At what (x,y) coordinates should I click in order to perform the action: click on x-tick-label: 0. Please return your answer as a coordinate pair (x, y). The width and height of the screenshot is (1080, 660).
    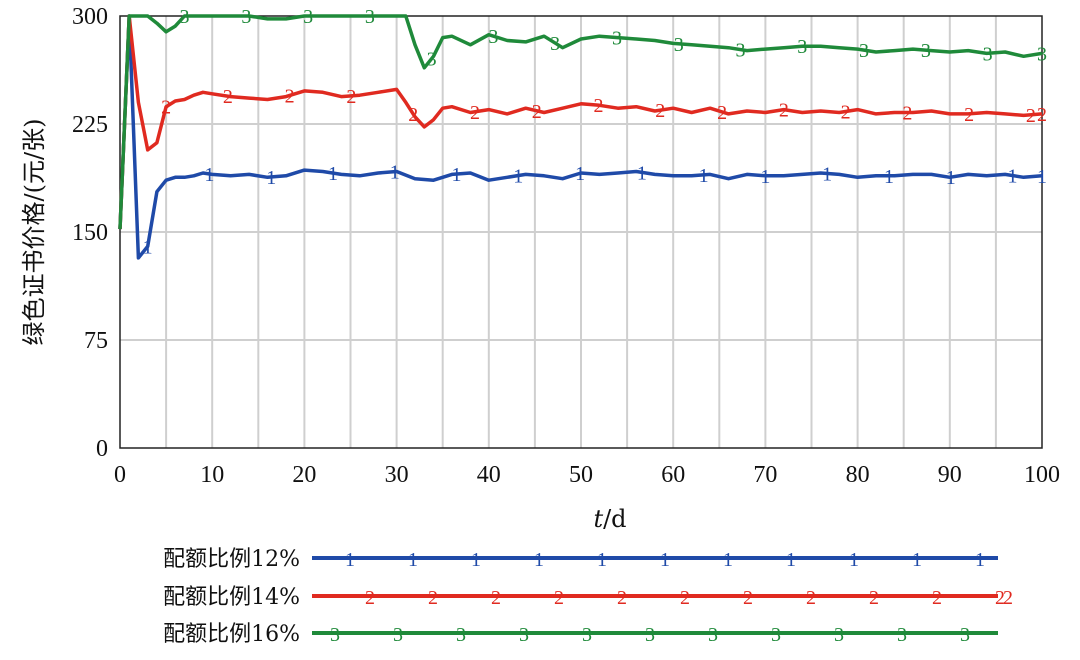
    Looking at the image, I should click on (120, 475).